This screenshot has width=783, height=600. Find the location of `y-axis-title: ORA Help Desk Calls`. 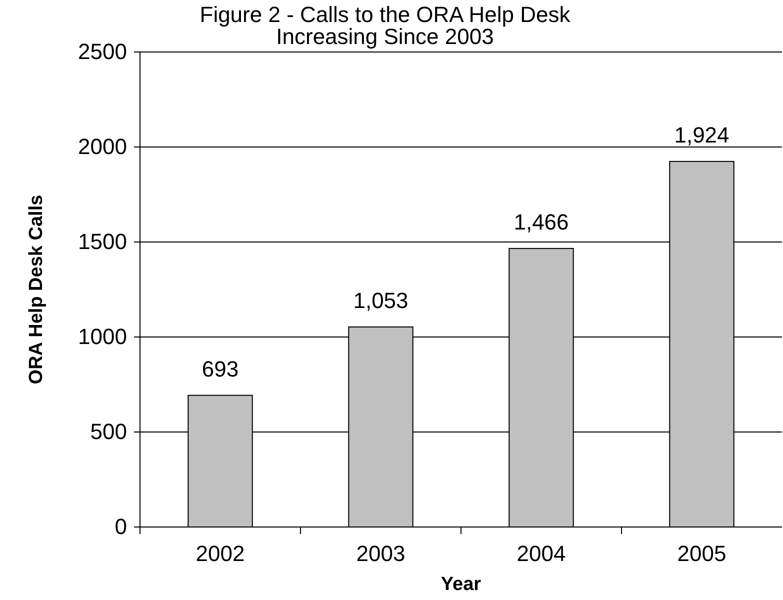

y-axis-title: ORA Help Desk Calls is located at coordinates (36, 289).